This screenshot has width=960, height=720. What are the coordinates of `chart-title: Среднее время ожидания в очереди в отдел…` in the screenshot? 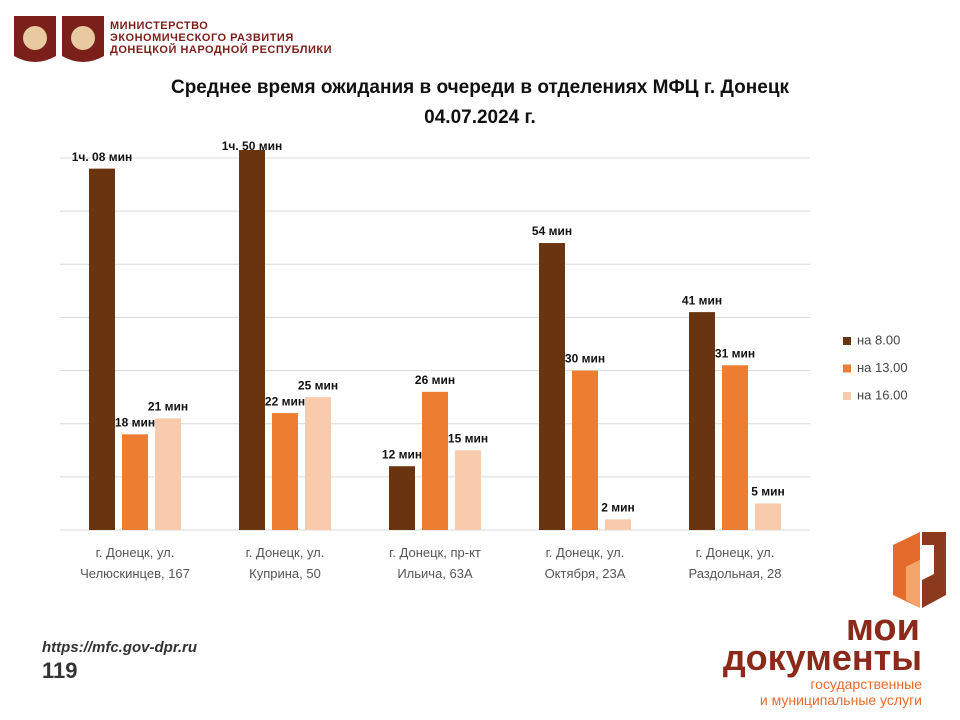 It's located at (480, 102).